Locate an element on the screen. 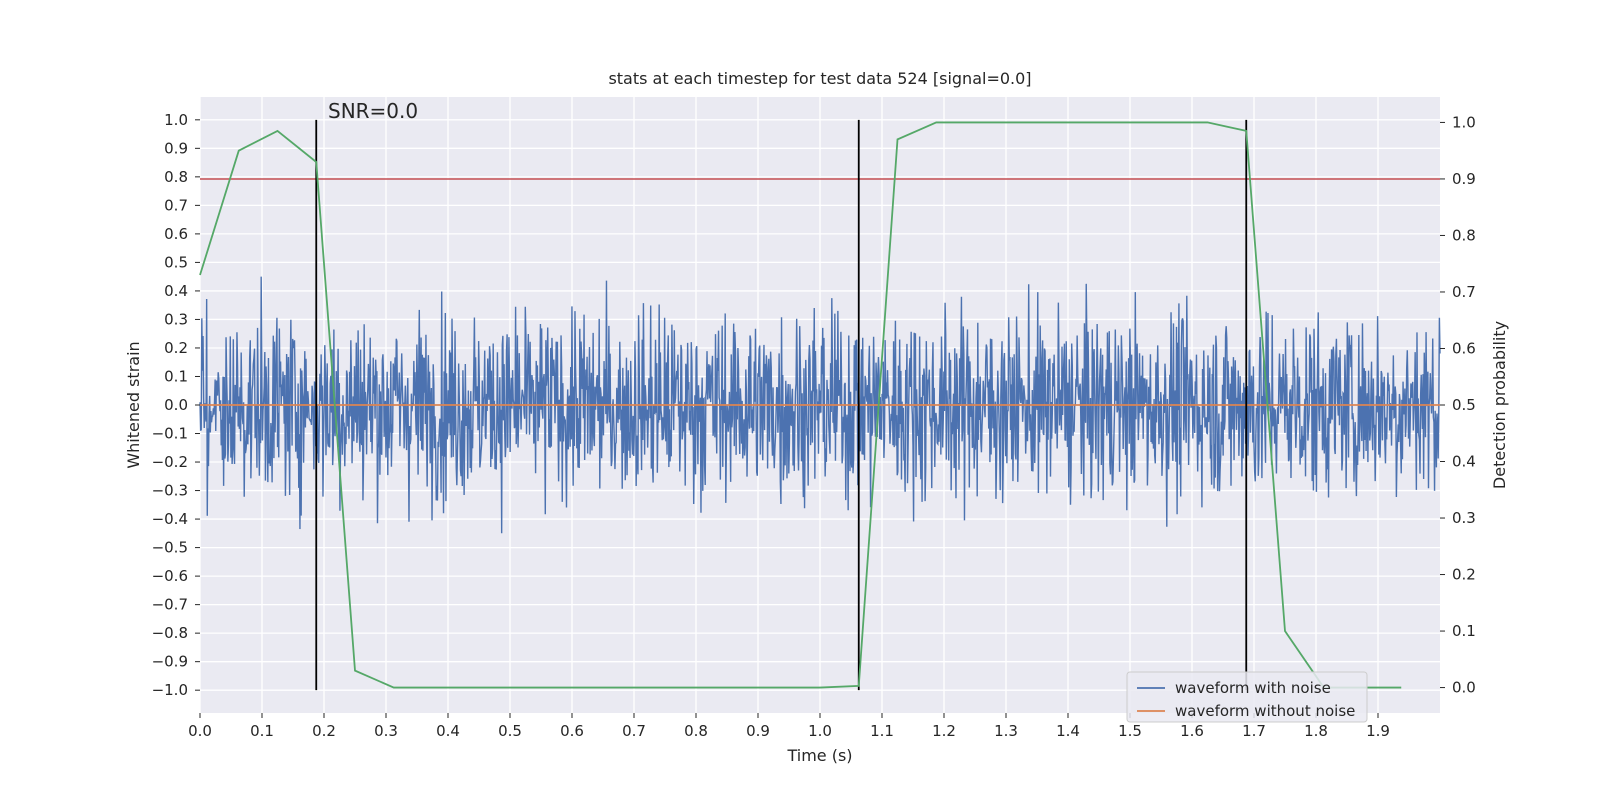 The width and height of the screenshot is (1600, 800). y-tick-label-right: 0.3 is located at coordinates (1464, 518).